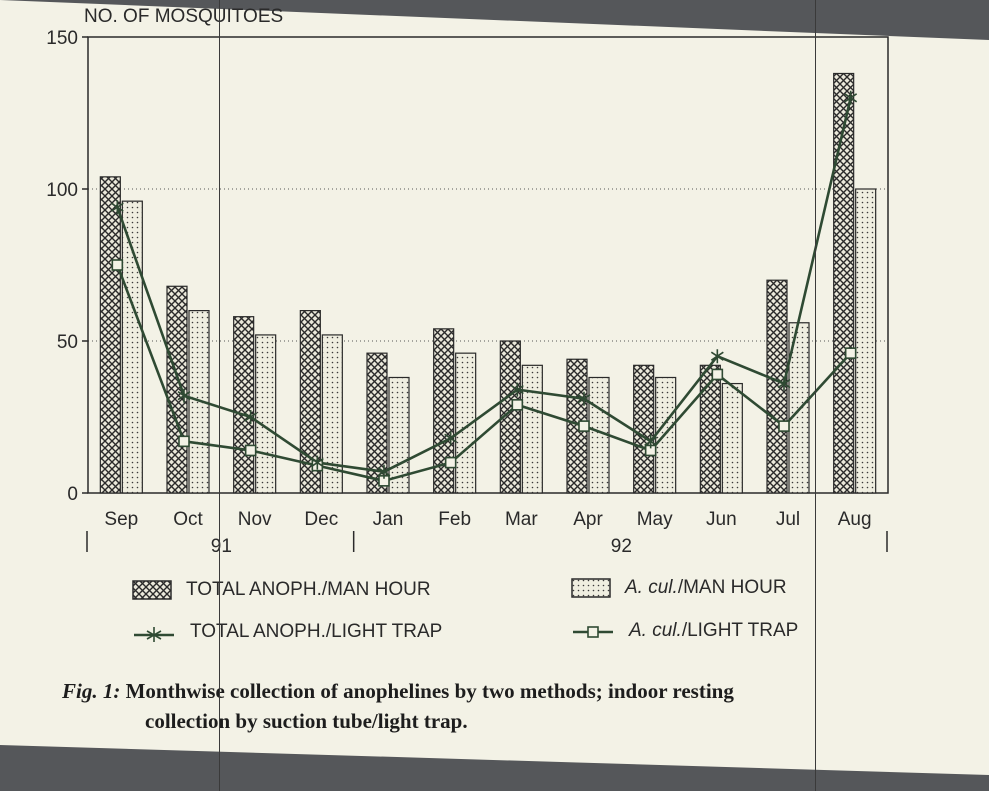  Describe the element at coordinates (588, 519) in the screenshot. I see `x-tick-label: Apr` at that location.